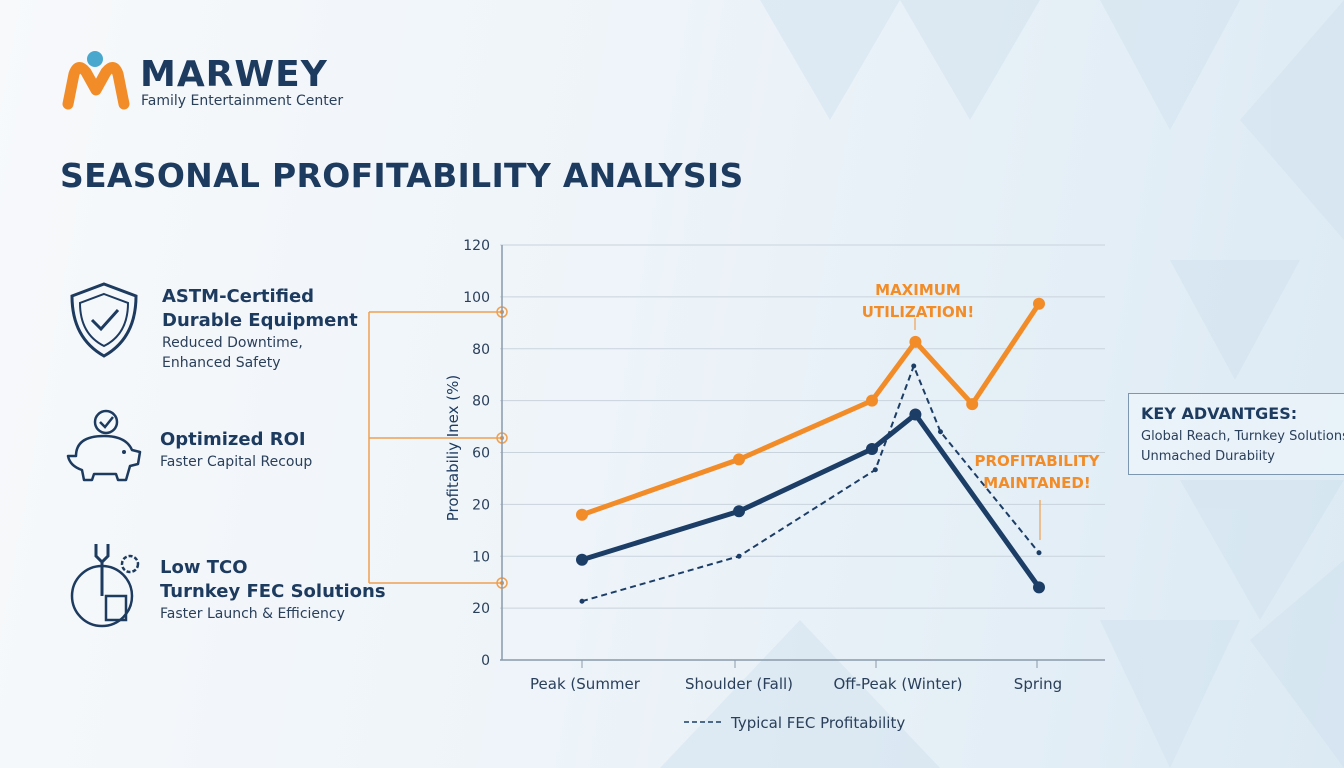 The height and width of the screenshot is (768, 1344). I want to click on y-axis-label: Profitabiliy Inex (%), so click(453, 448).